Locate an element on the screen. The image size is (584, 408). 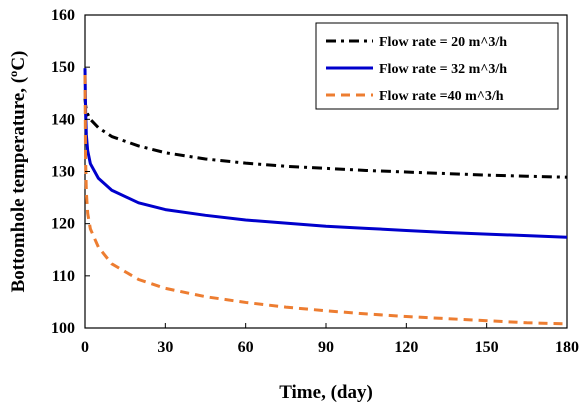
legend-label-1: Flow rate = 20 m^3/h is located at coordinates (443, 42).